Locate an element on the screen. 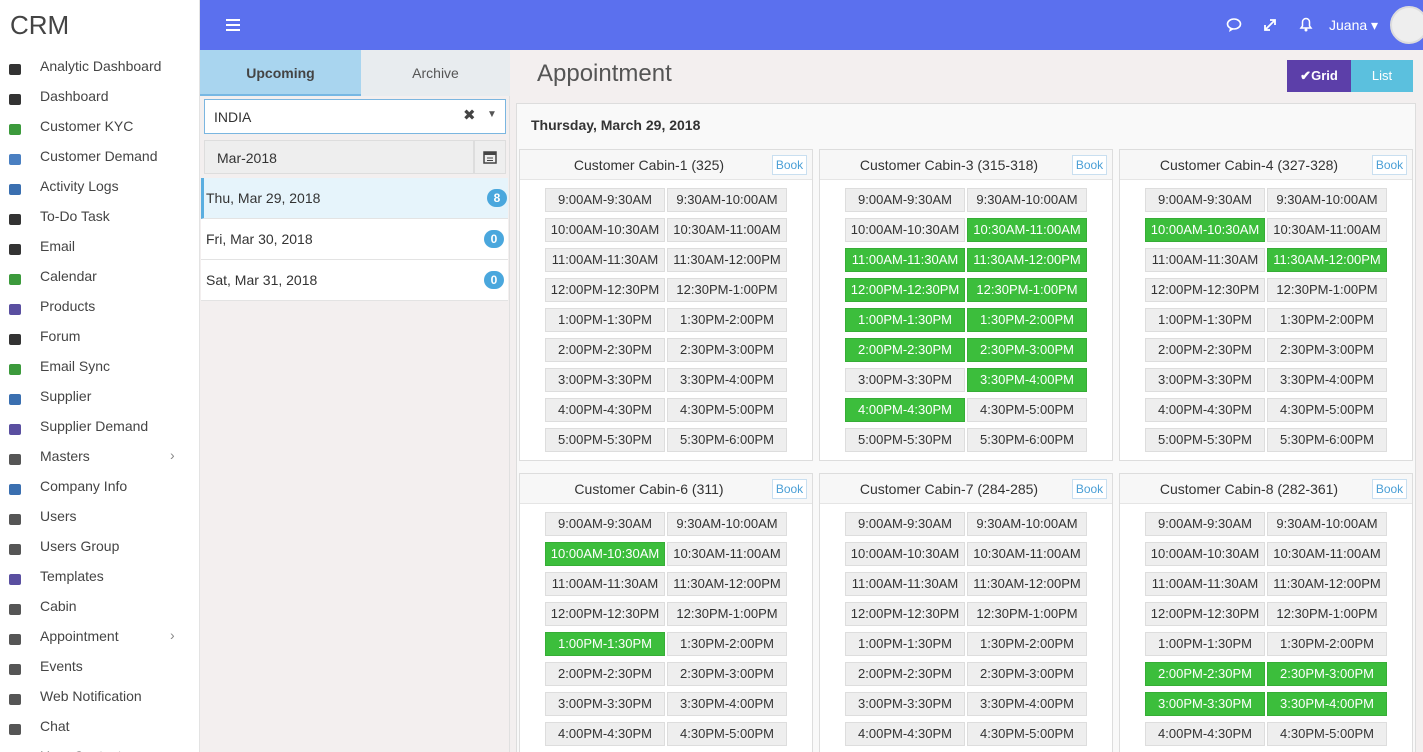  fullscreen-icon is located at coordinates (1270, 25).